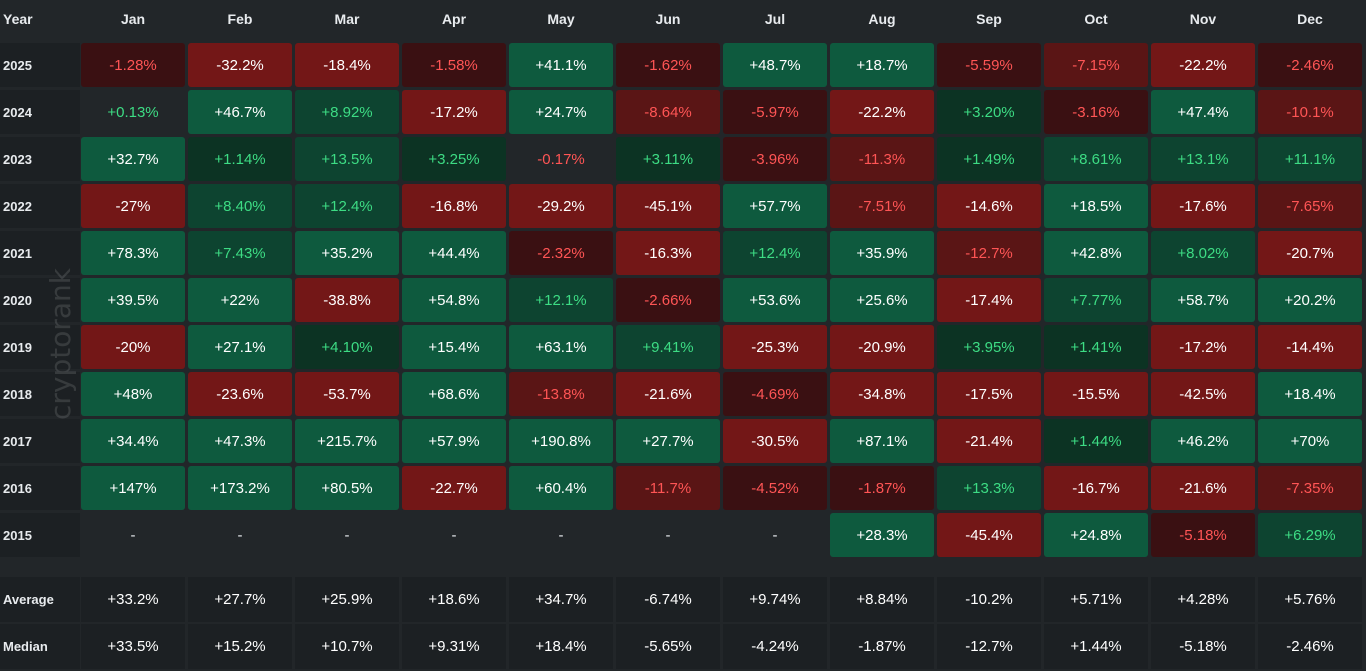  I want to click on heatmap-cell-2020-aug: +25.6%, so click(882, 300).